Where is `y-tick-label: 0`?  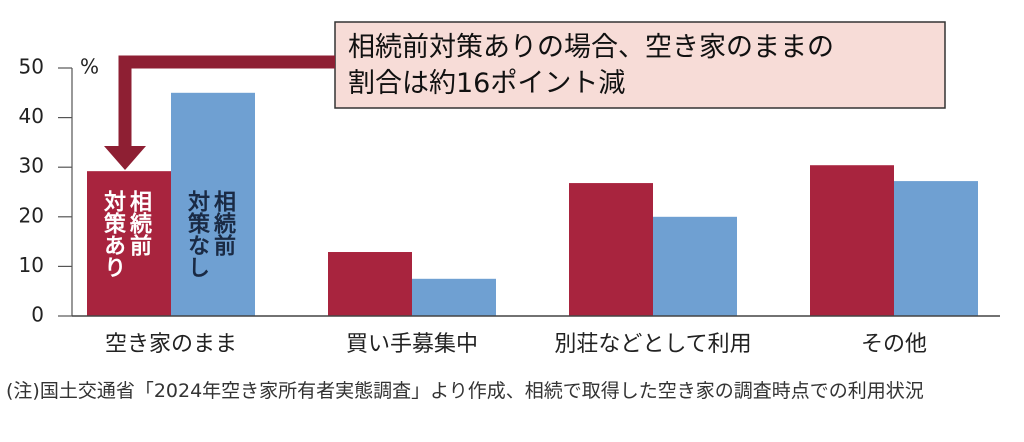 y-tick-label: 0 is located at coordinates (37, 315).